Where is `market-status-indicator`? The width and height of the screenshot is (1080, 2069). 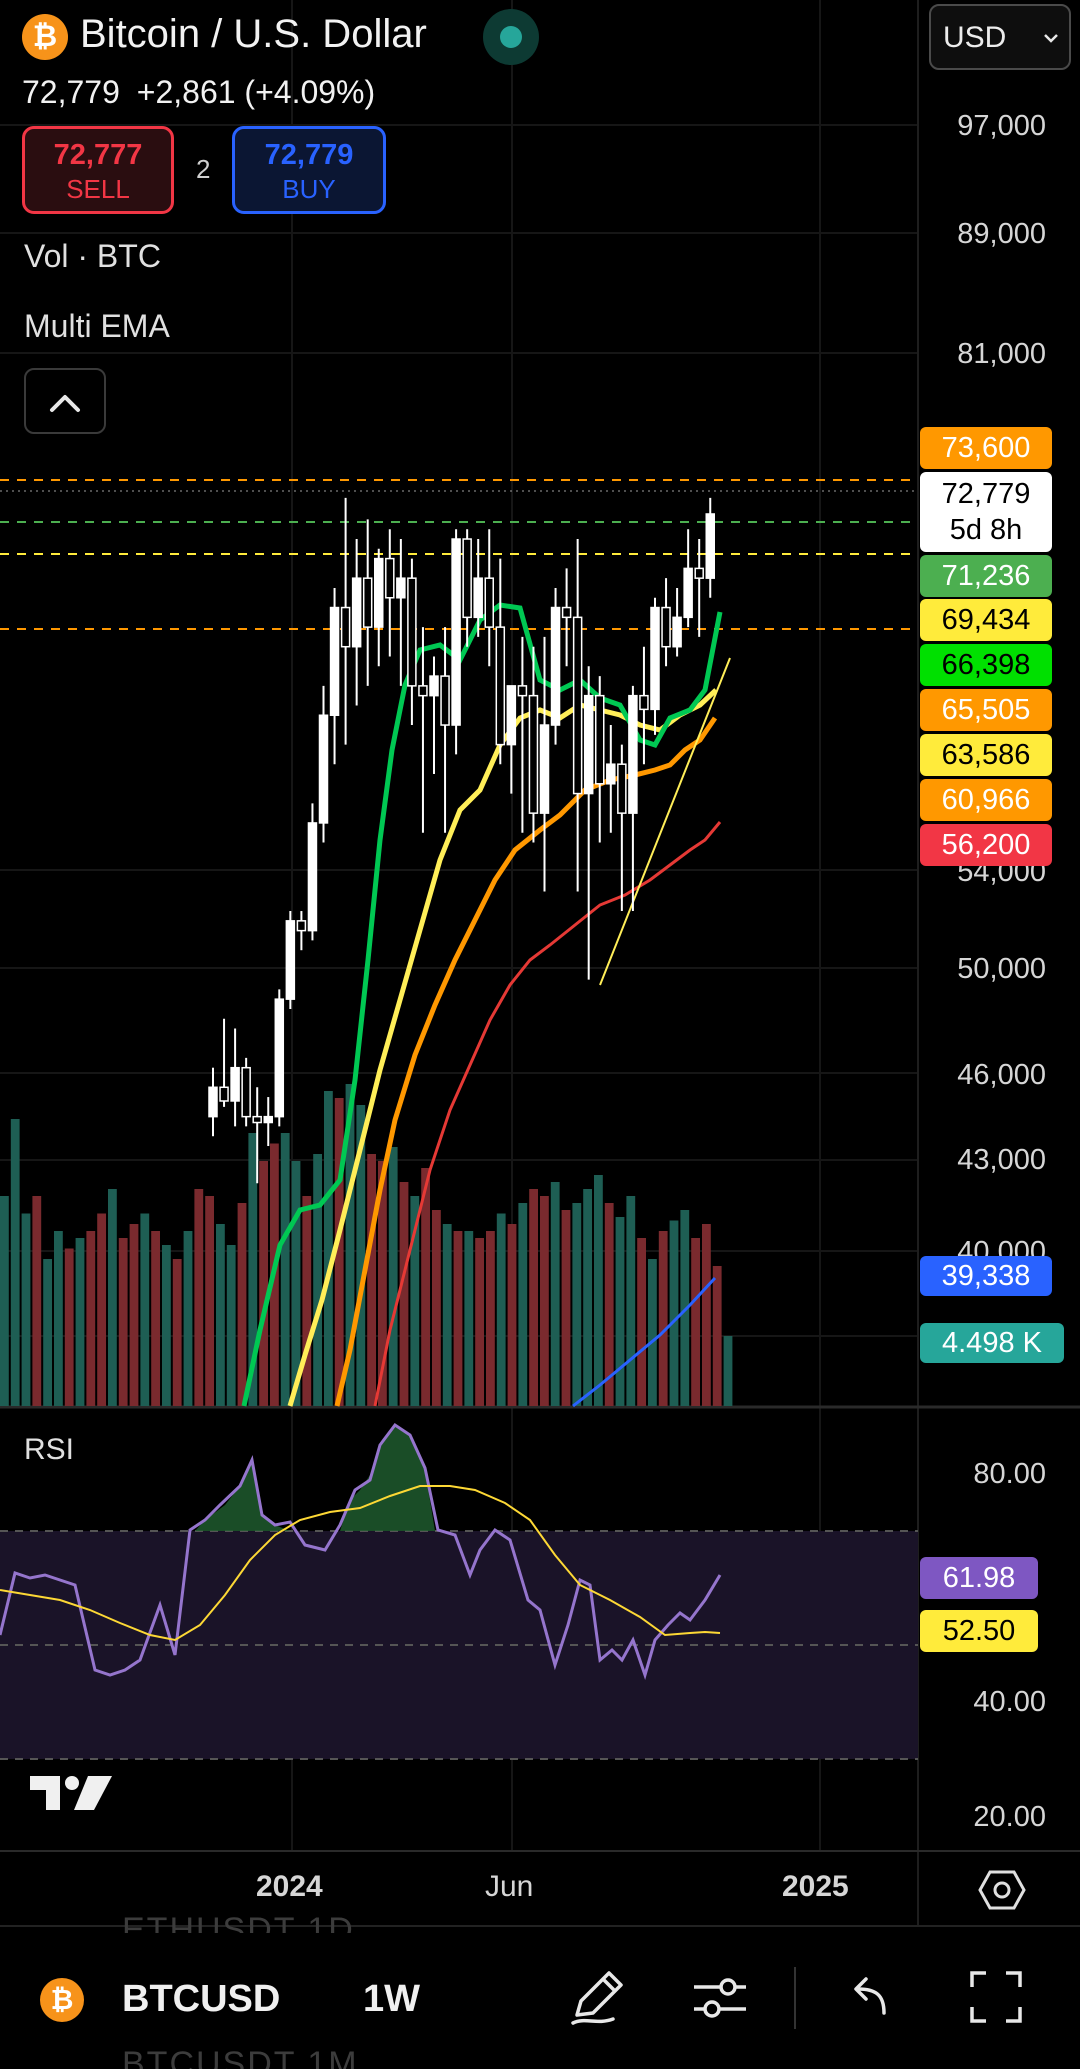 market-status-indicator is located at coordinates (511, 37).